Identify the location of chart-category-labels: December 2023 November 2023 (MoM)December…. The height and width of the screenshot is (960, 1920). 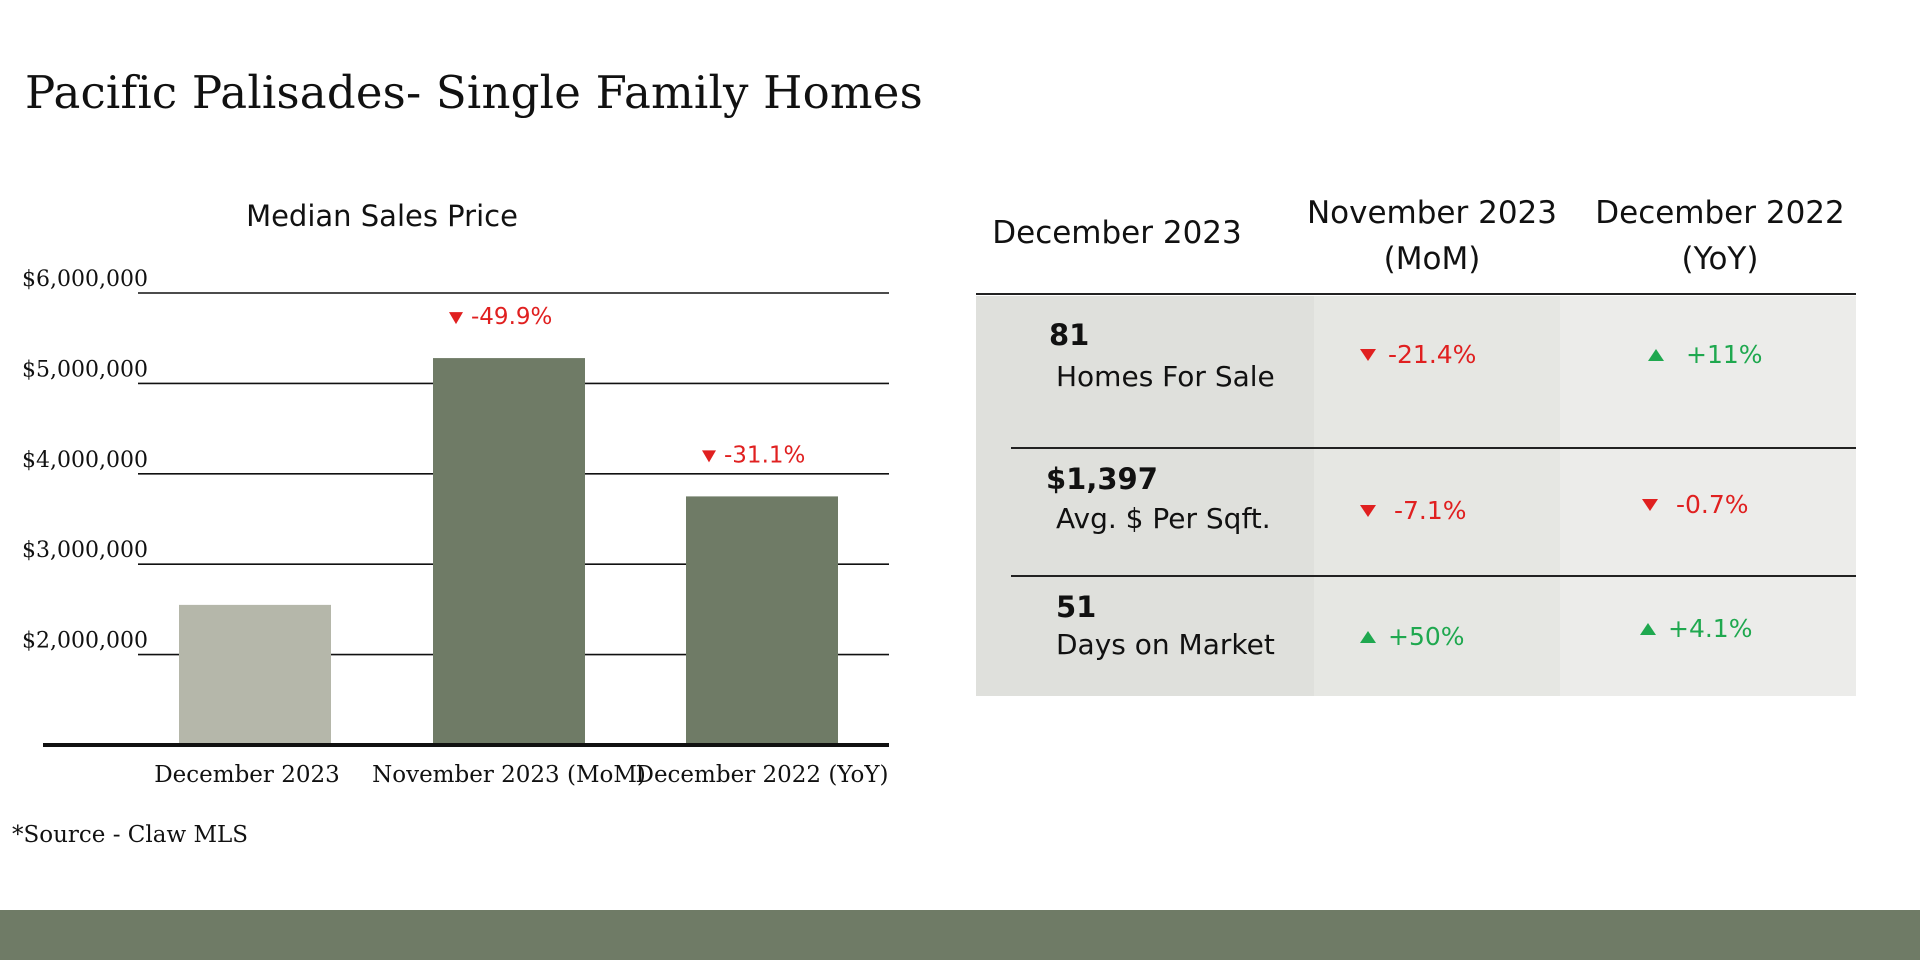
(521, 775).